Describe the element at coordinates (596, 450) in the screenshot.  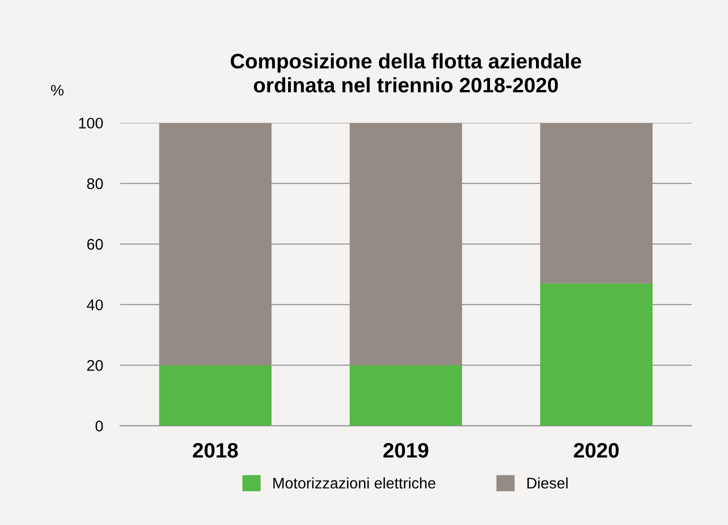
I see `x-tick-label: 2020` at that location.